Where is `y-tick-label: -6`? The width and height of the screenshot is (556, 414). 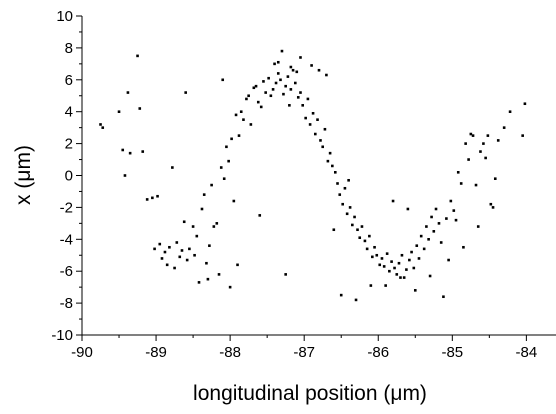 y-tick-label: -6 is located at coordinates (66, 271).